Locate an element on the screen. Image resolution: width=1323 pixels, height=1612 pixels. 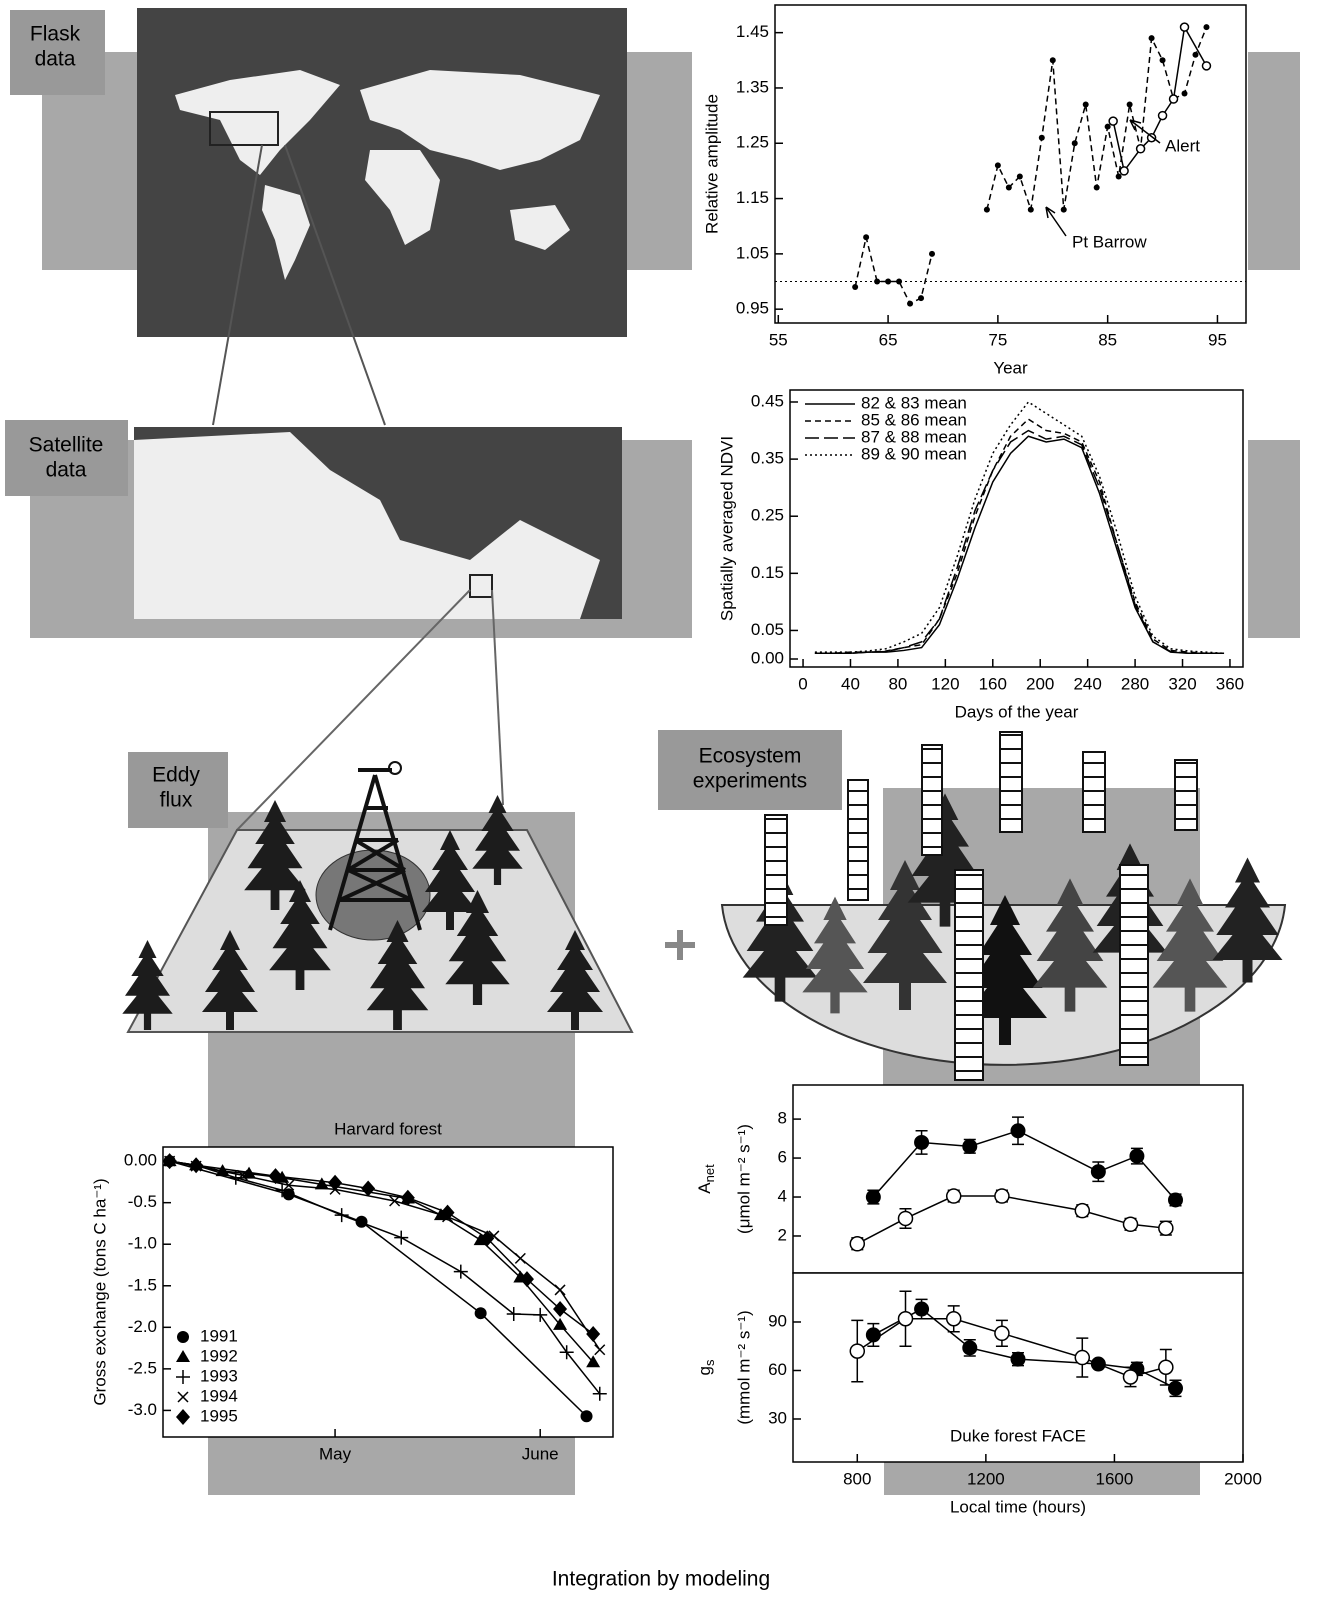
y-tick-label: 6 is located at coordinates (782, 1157).